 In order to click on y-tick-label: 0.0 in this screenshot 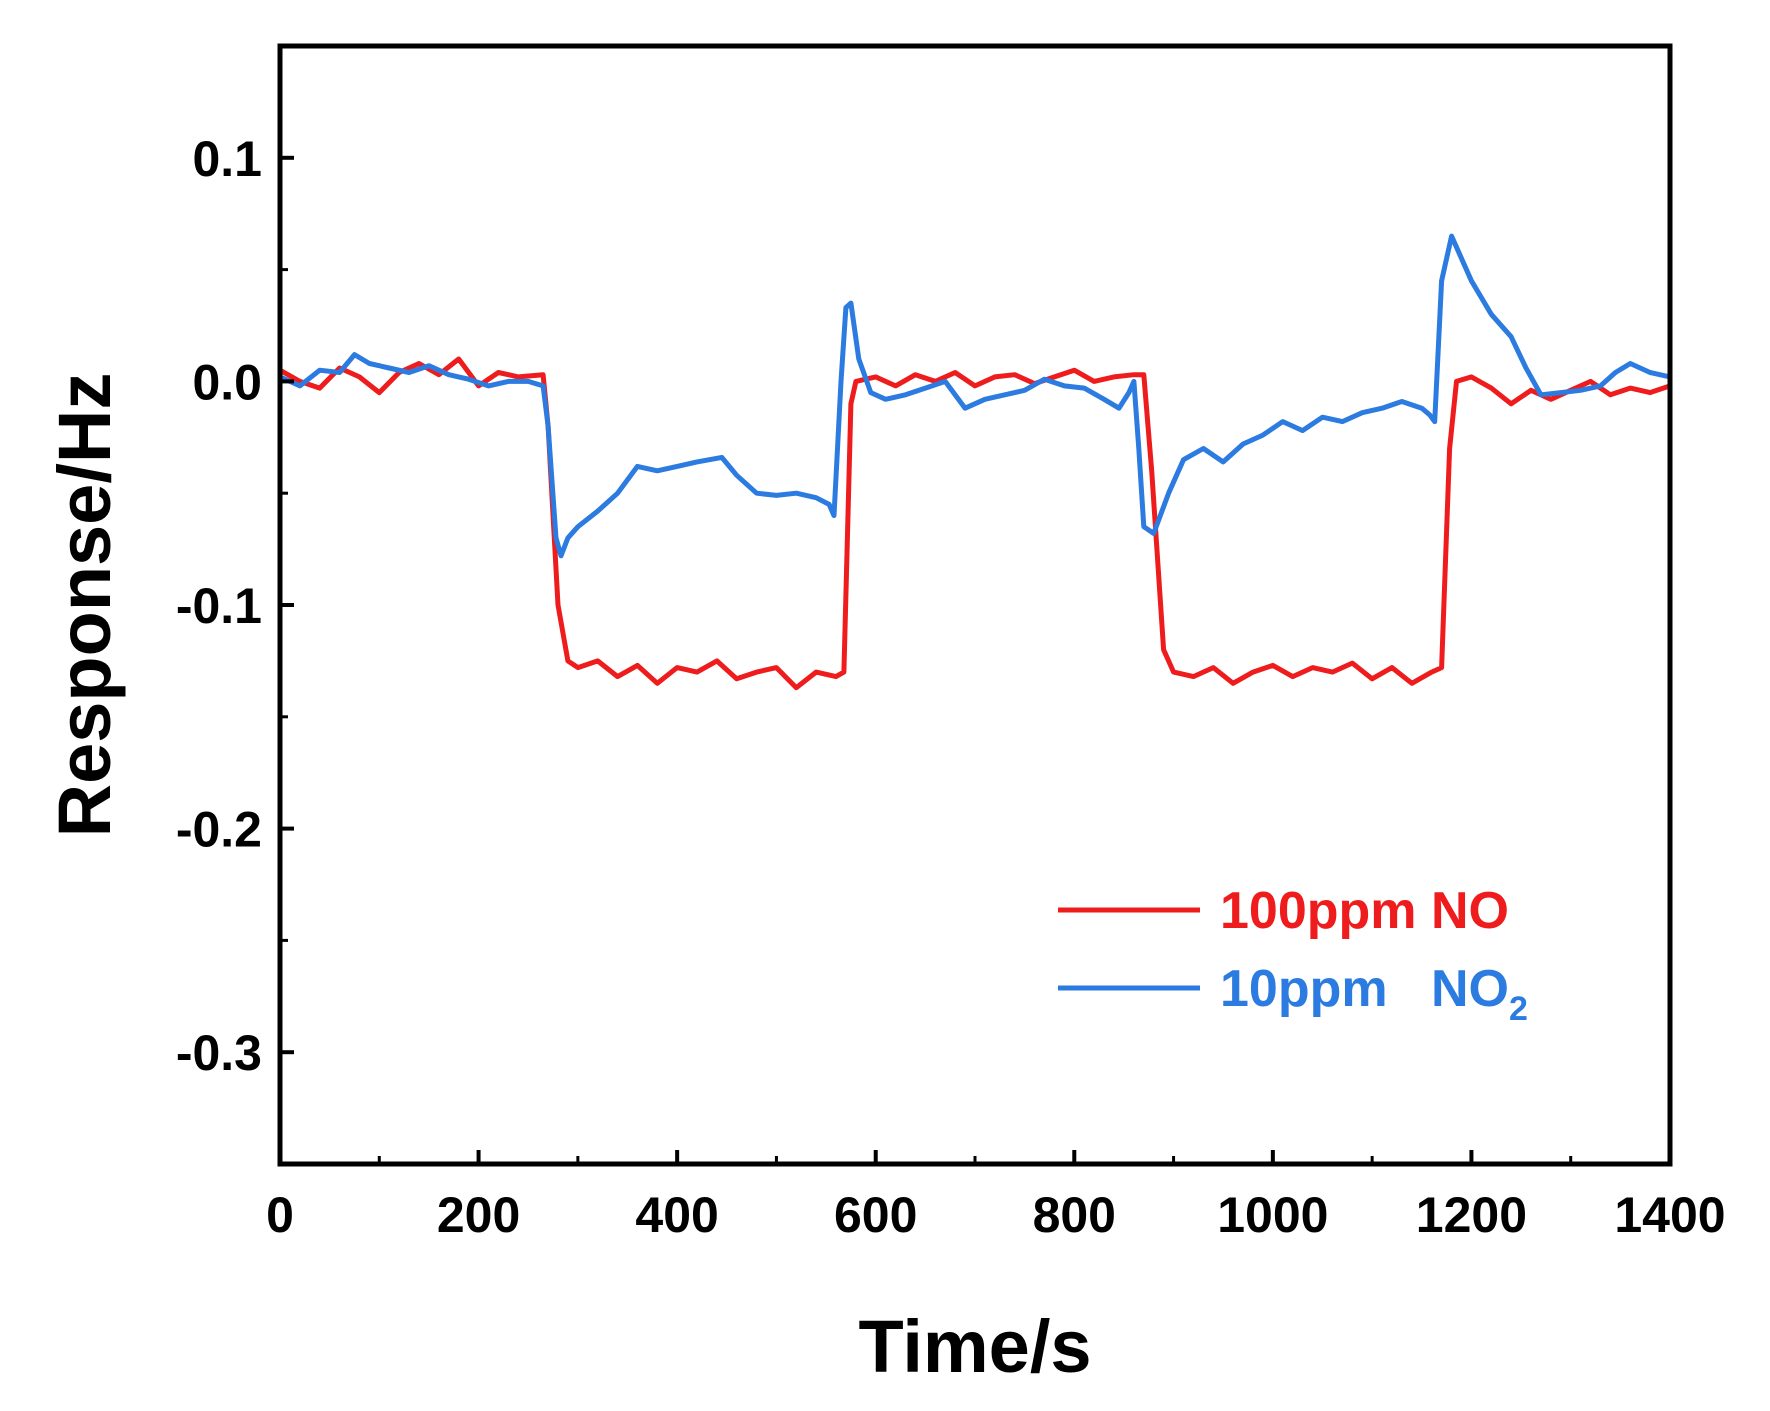, I will do `click(227, 382)`.